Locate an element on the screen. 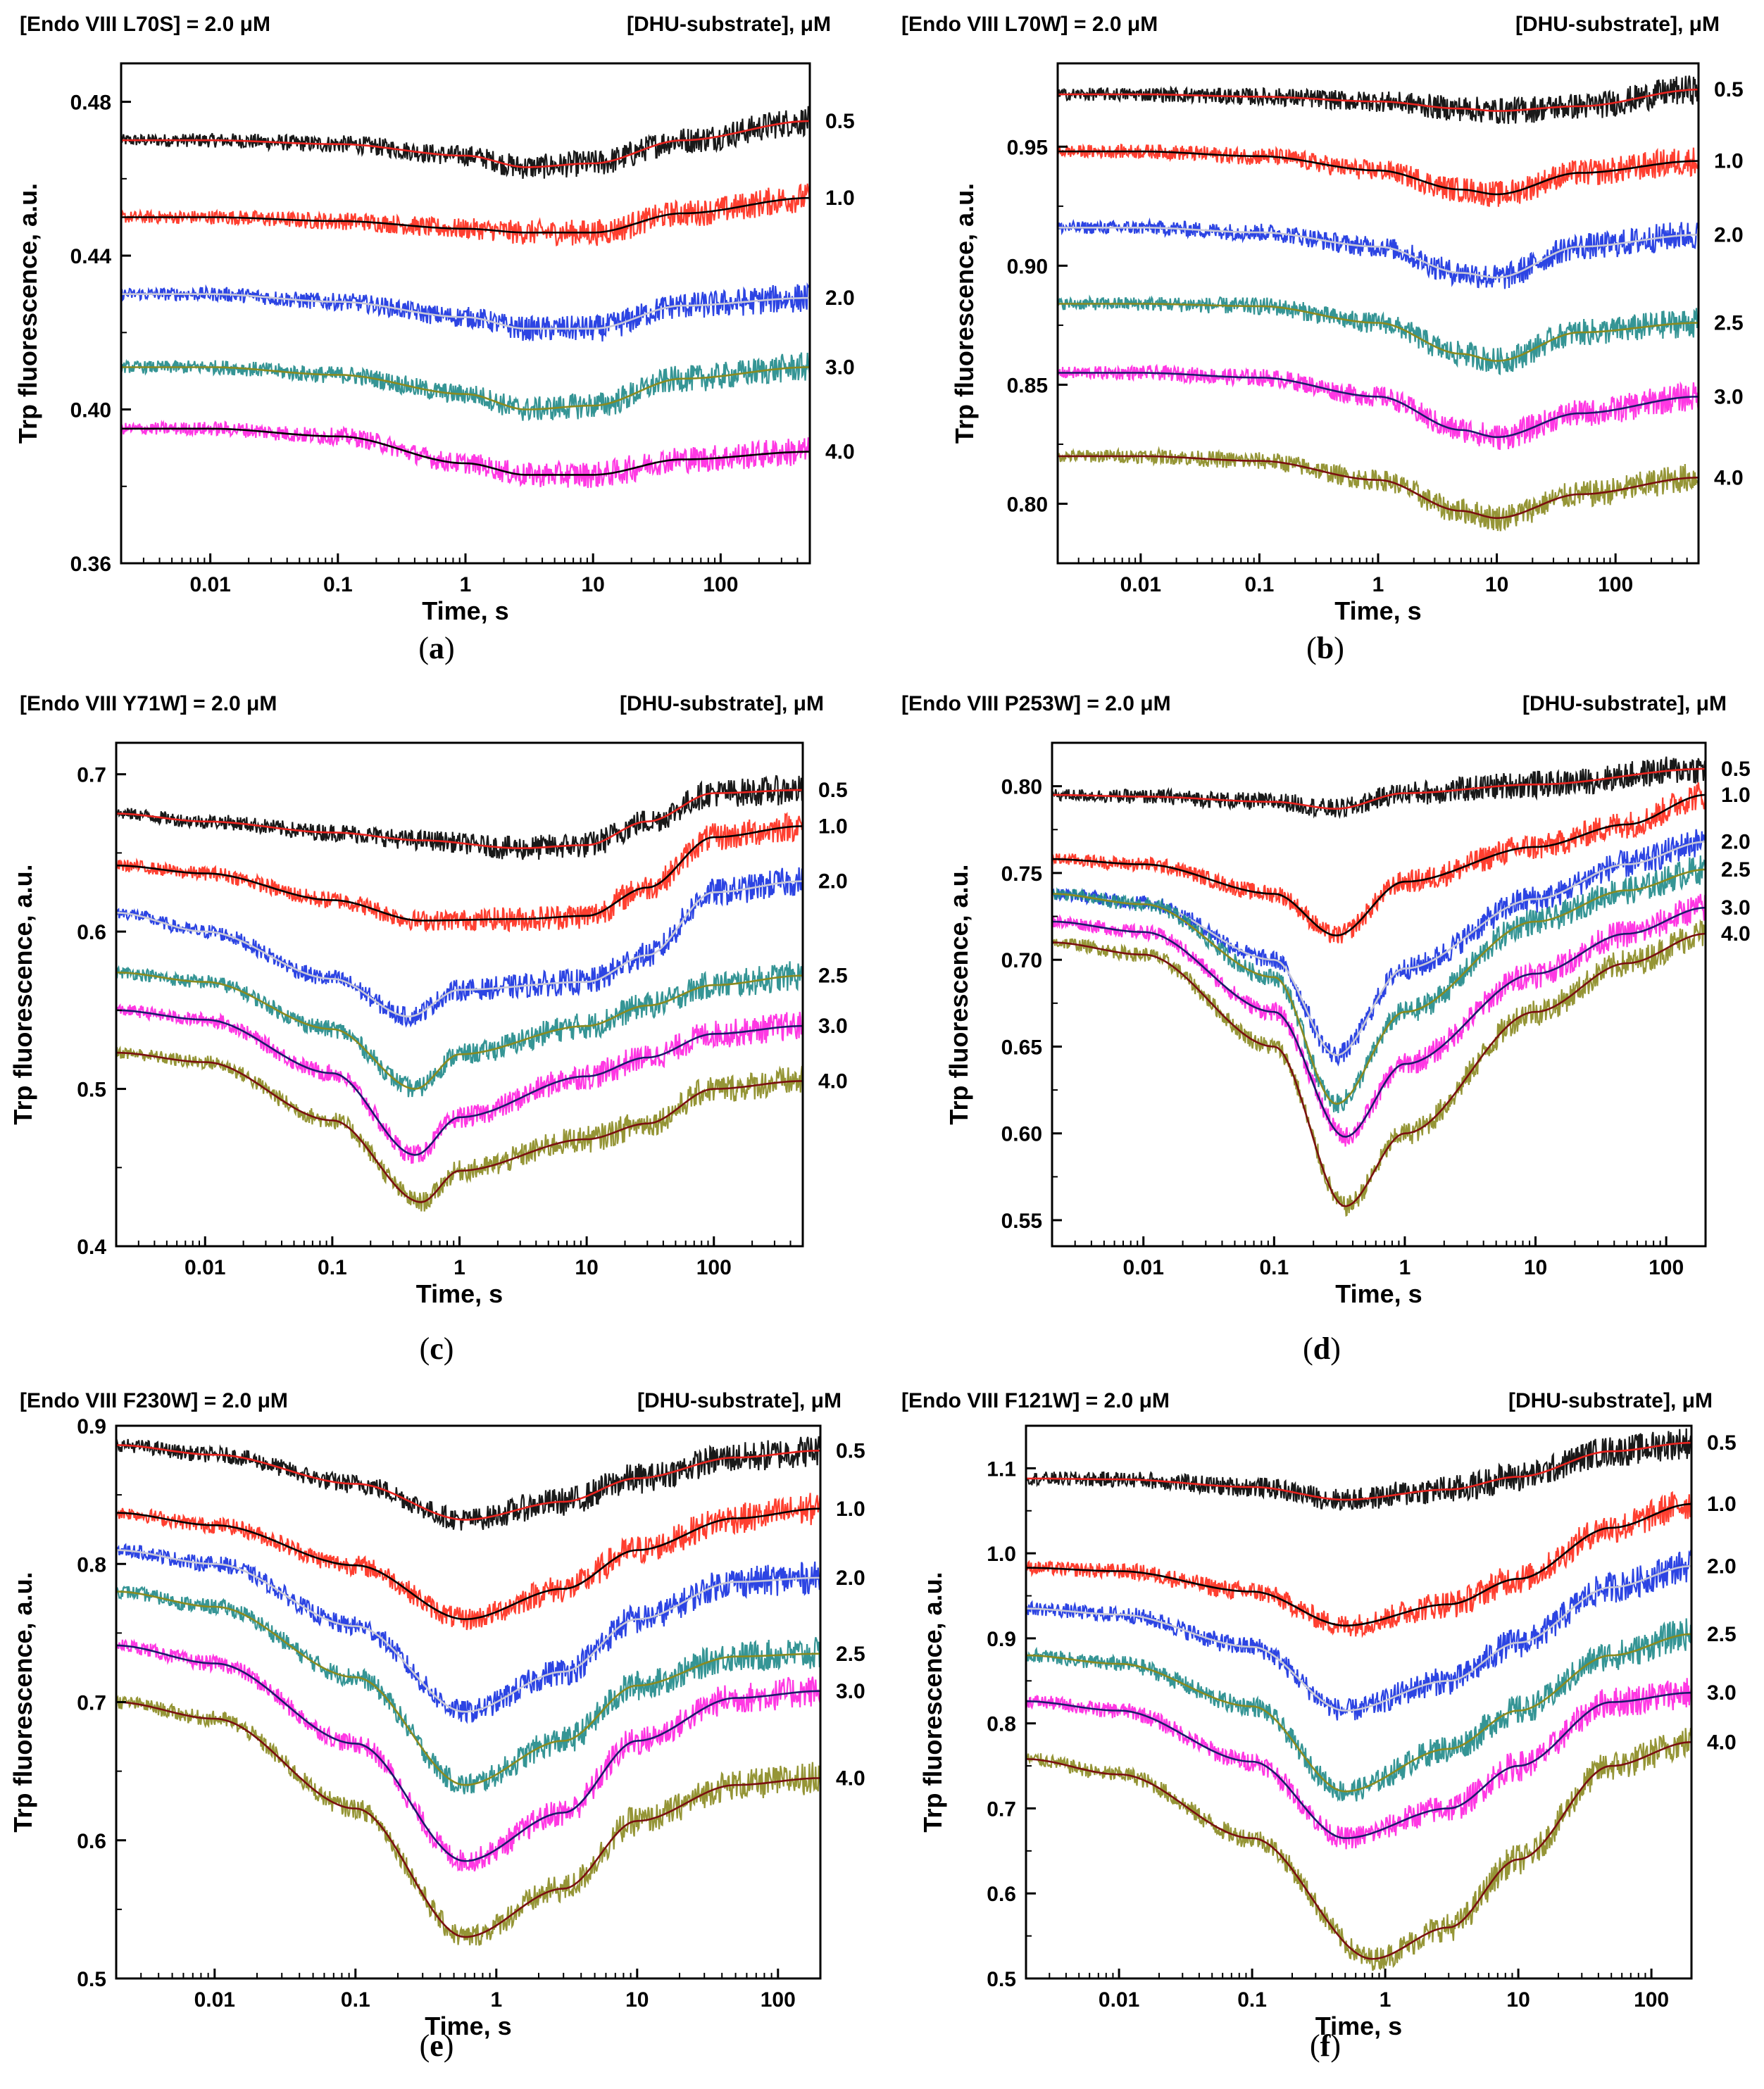  y-tick-label: 0.9 is located at coordinates (91, 1426).